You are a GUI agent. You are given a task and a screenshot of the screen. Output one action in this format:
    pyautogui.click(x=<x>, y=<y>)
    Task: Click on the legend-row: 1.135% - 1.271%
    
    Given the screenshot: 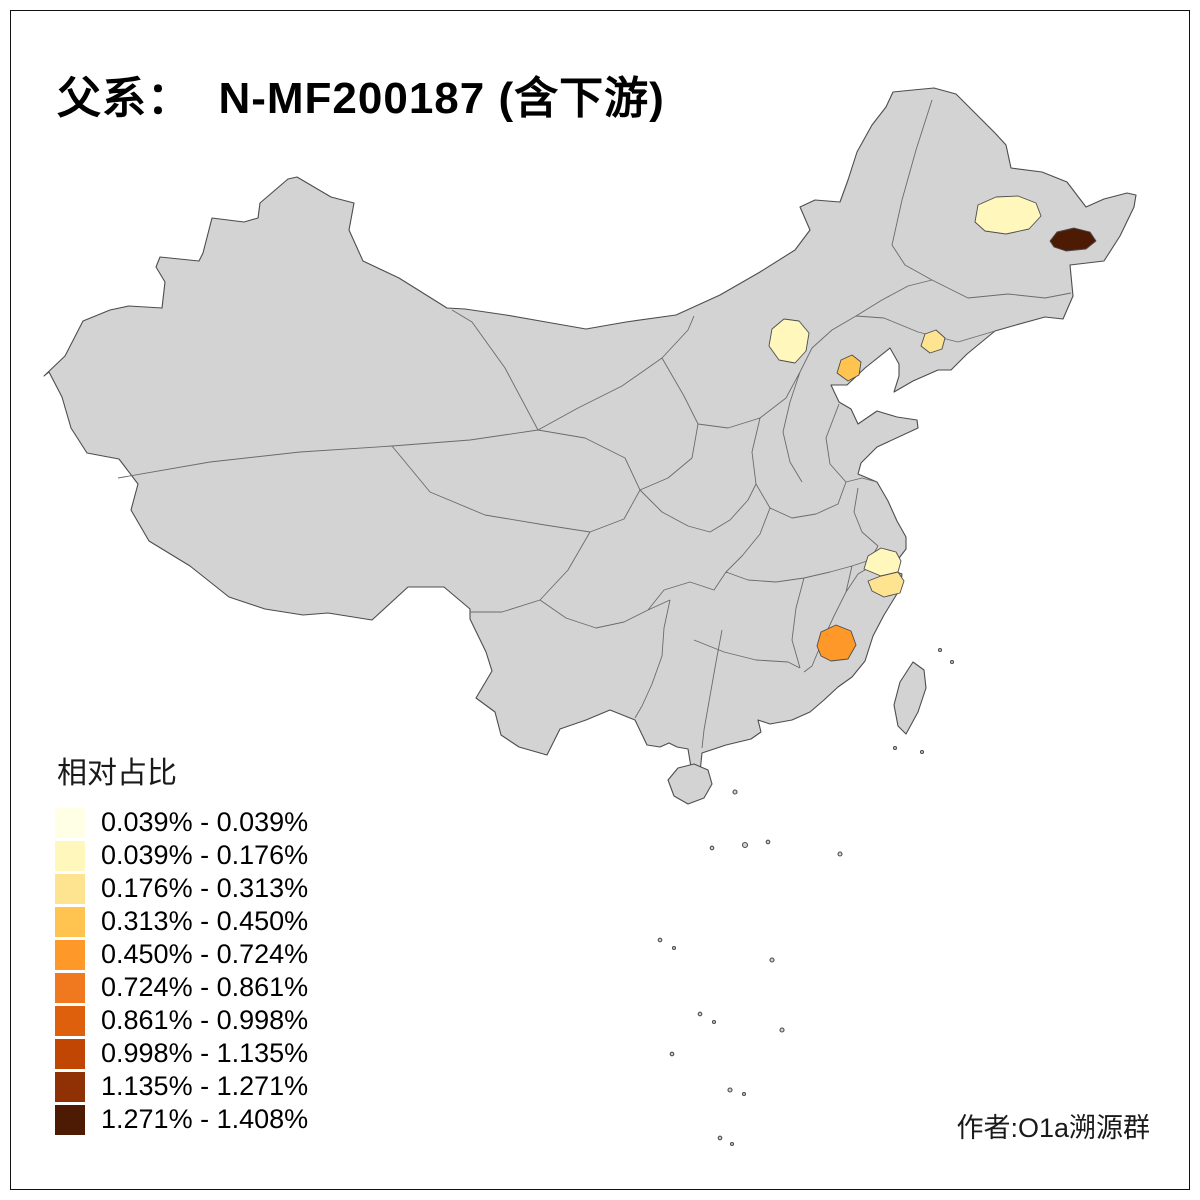 What is the action you would take?
    pyautogui.click(x=181, y=1086)
    